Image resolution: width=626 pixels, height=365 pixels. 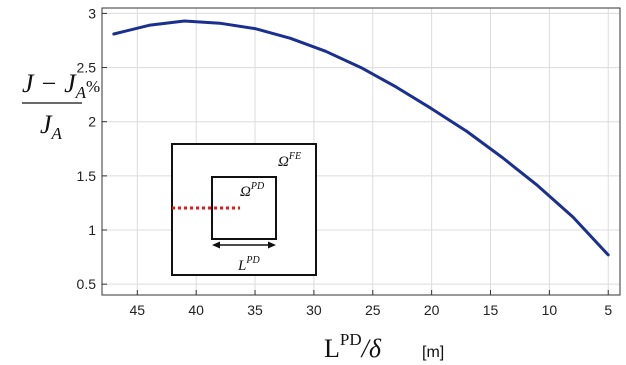 I want to click on inset-dimension-label: L, so click(x=241, y=266).